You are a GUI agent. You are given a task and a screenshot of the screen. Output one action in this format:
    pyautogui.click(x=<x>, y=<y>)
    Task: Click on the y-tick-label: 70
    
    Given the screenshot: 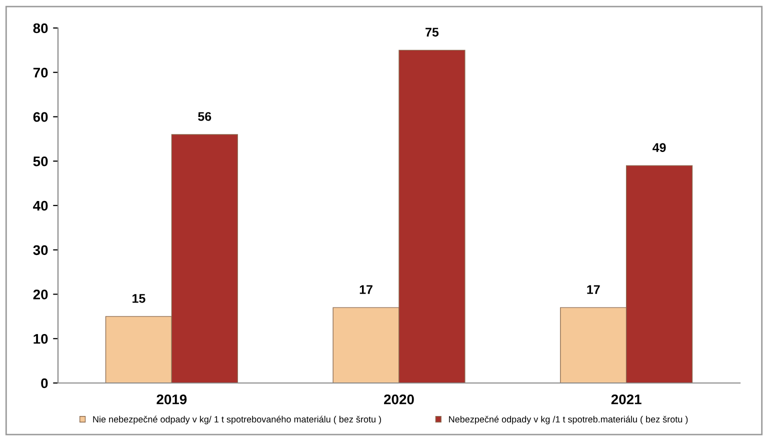 What is the action you would take?
    pyautogui.click(x=40, y=73)
    